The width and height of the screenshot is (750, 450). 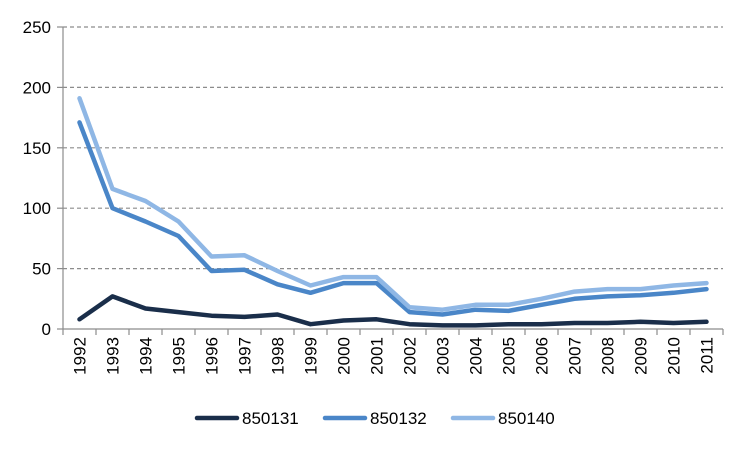 What do you see at coordinates (542, 356) in the screenshot?
I see `x-tick-label: 2006` at bounding box center [542, 356].